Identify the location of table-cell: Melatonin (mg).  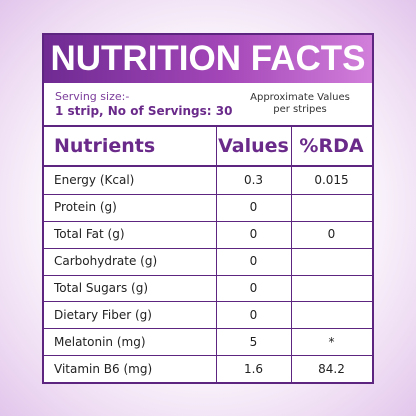
(100, 341).